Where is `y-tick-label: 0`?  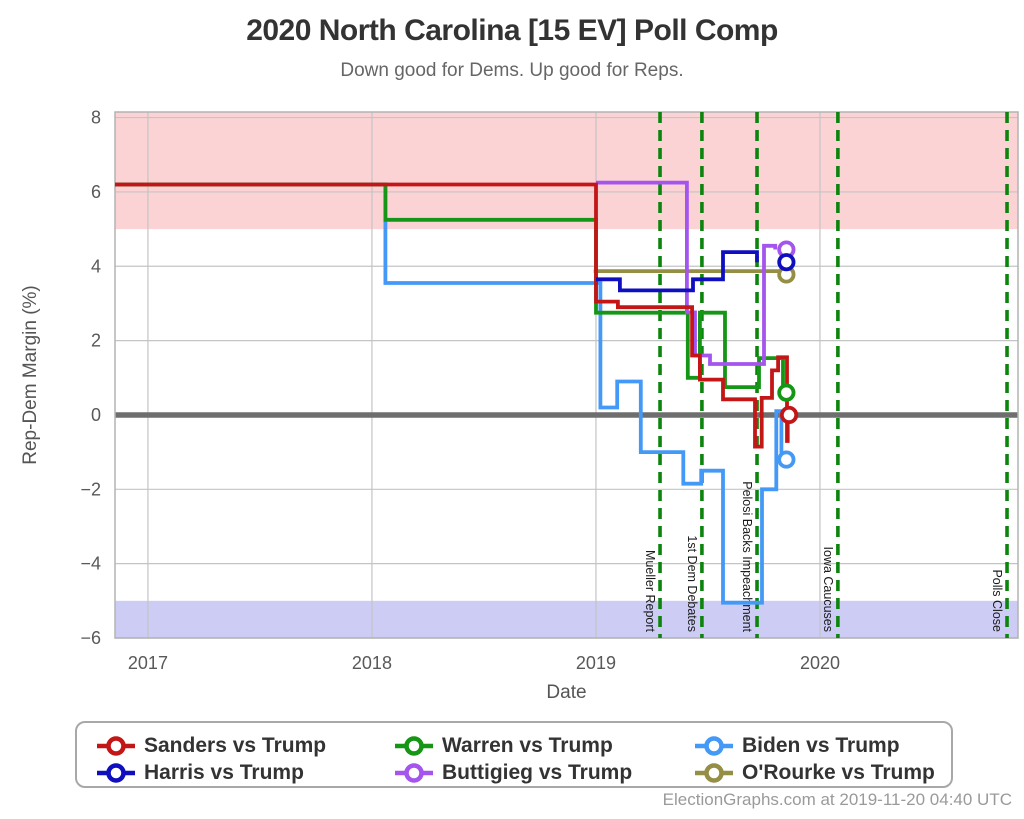
y-tick-label: 0 is located at coordinates (96, 415).